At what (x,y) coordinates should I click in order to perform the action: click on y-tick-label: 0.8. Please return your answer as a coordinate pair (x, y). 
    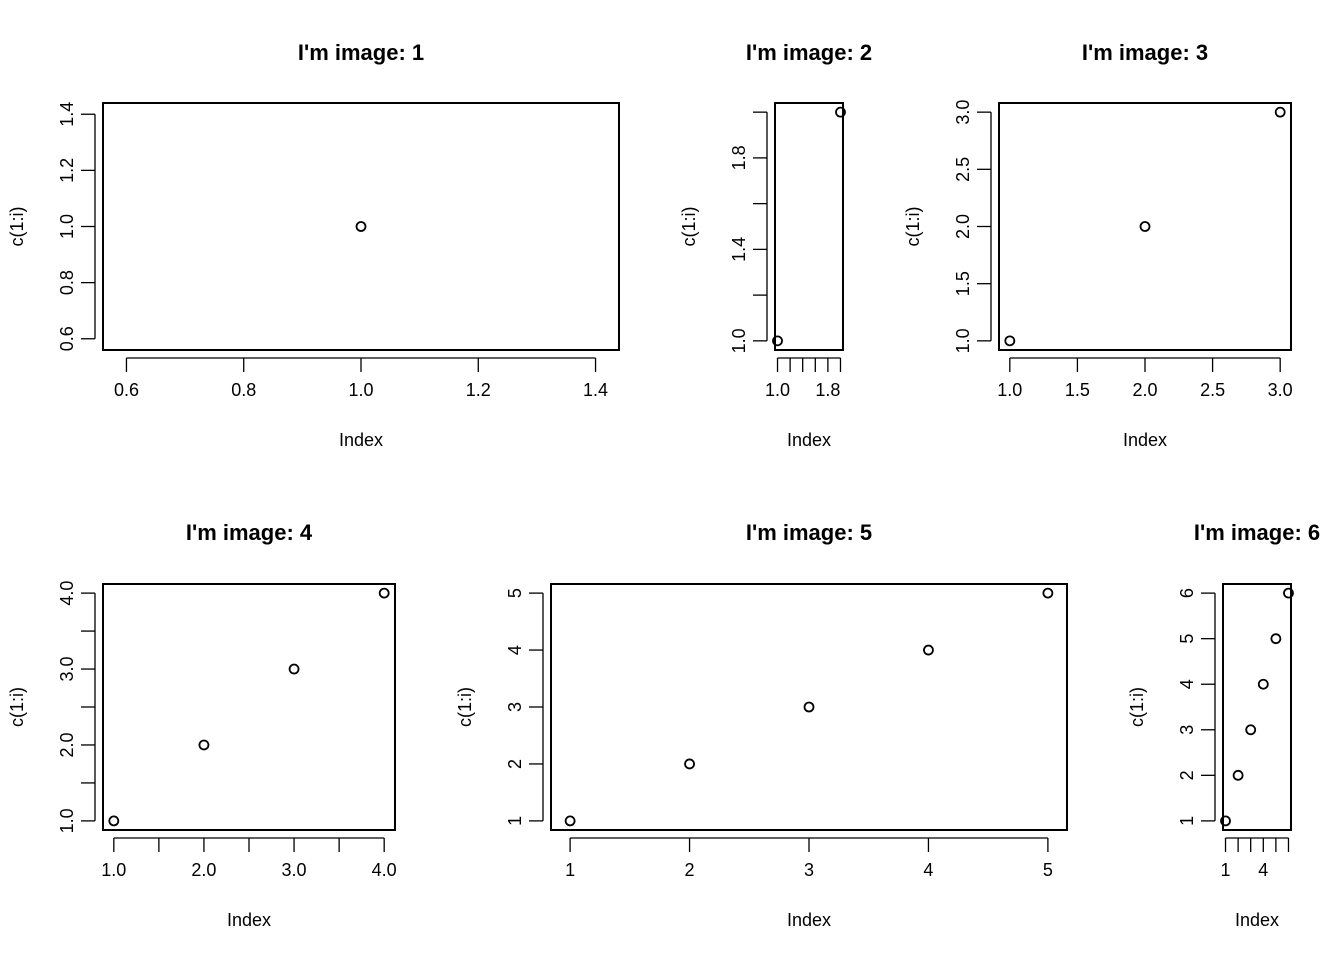
    Looking at the image, I should click on (67, 282).